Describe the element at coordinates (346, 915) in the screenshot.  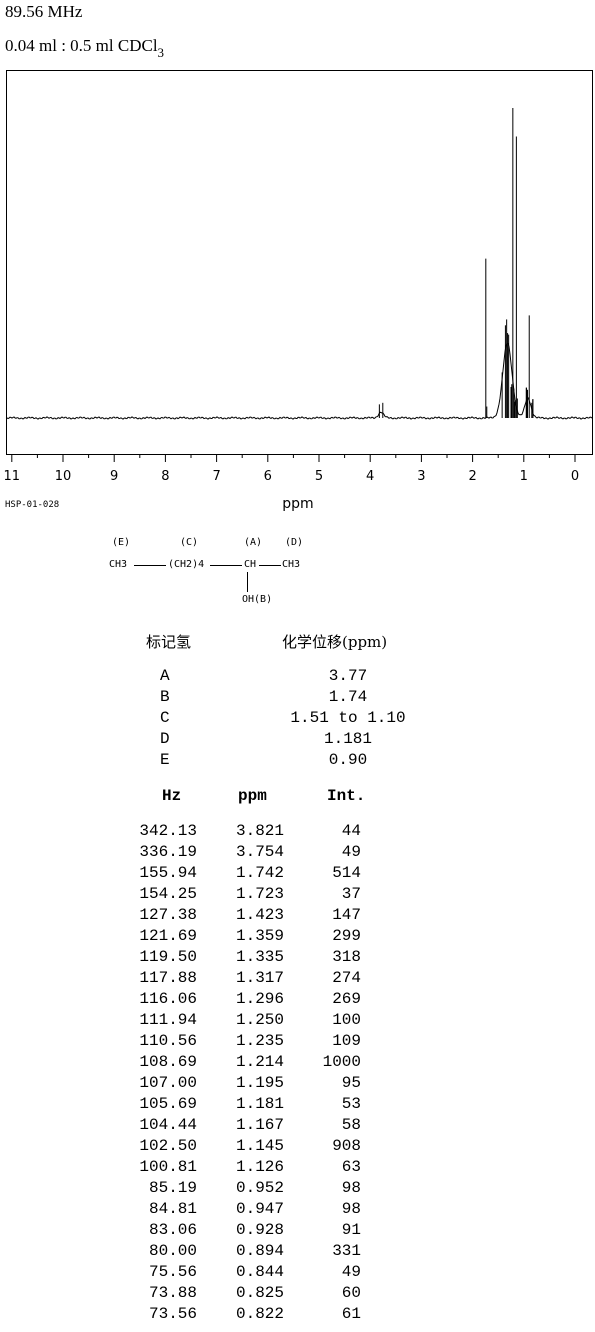
I see `peak-intensity: 147` at that location.